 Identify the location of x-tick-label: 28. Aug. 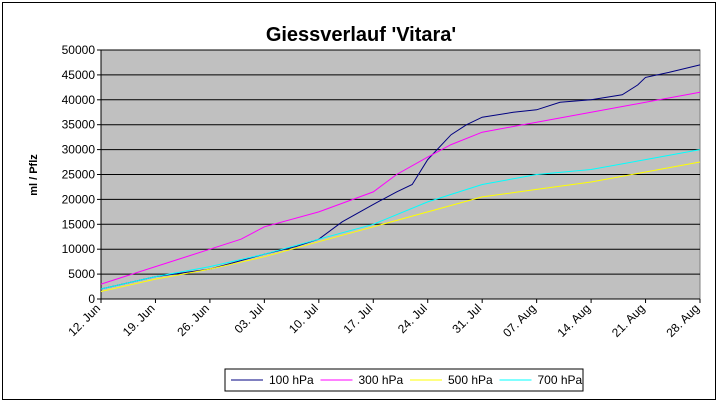
(682, 320).